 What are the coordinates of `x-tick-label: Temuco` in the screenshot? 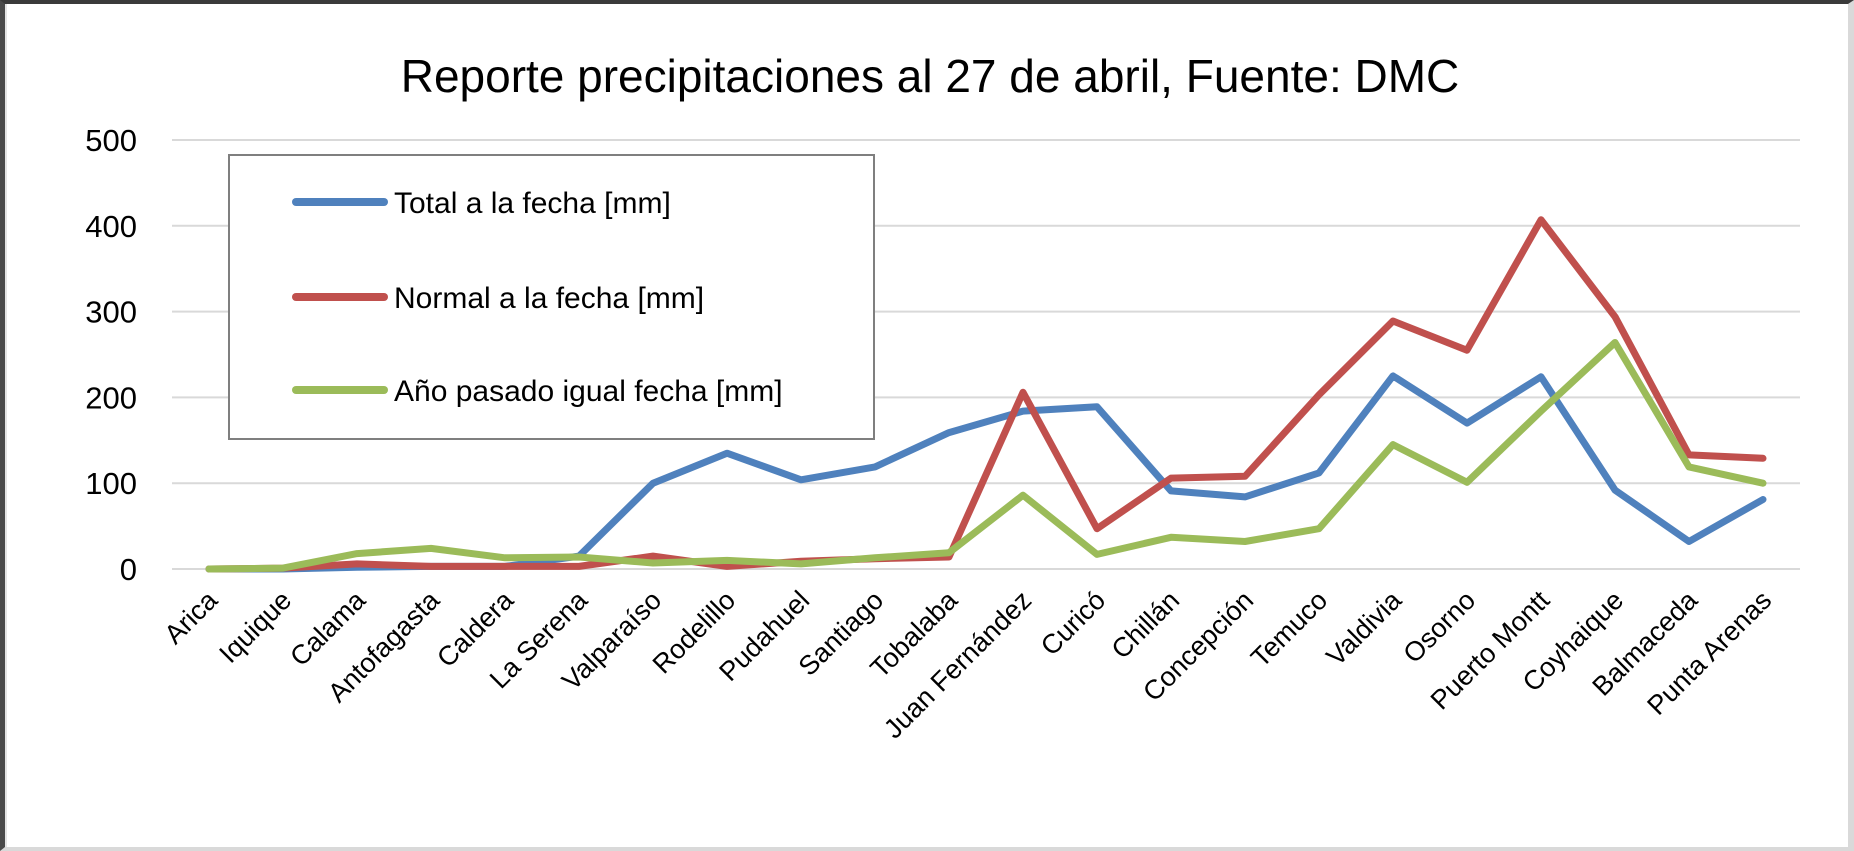 It's located at (1289, 629).